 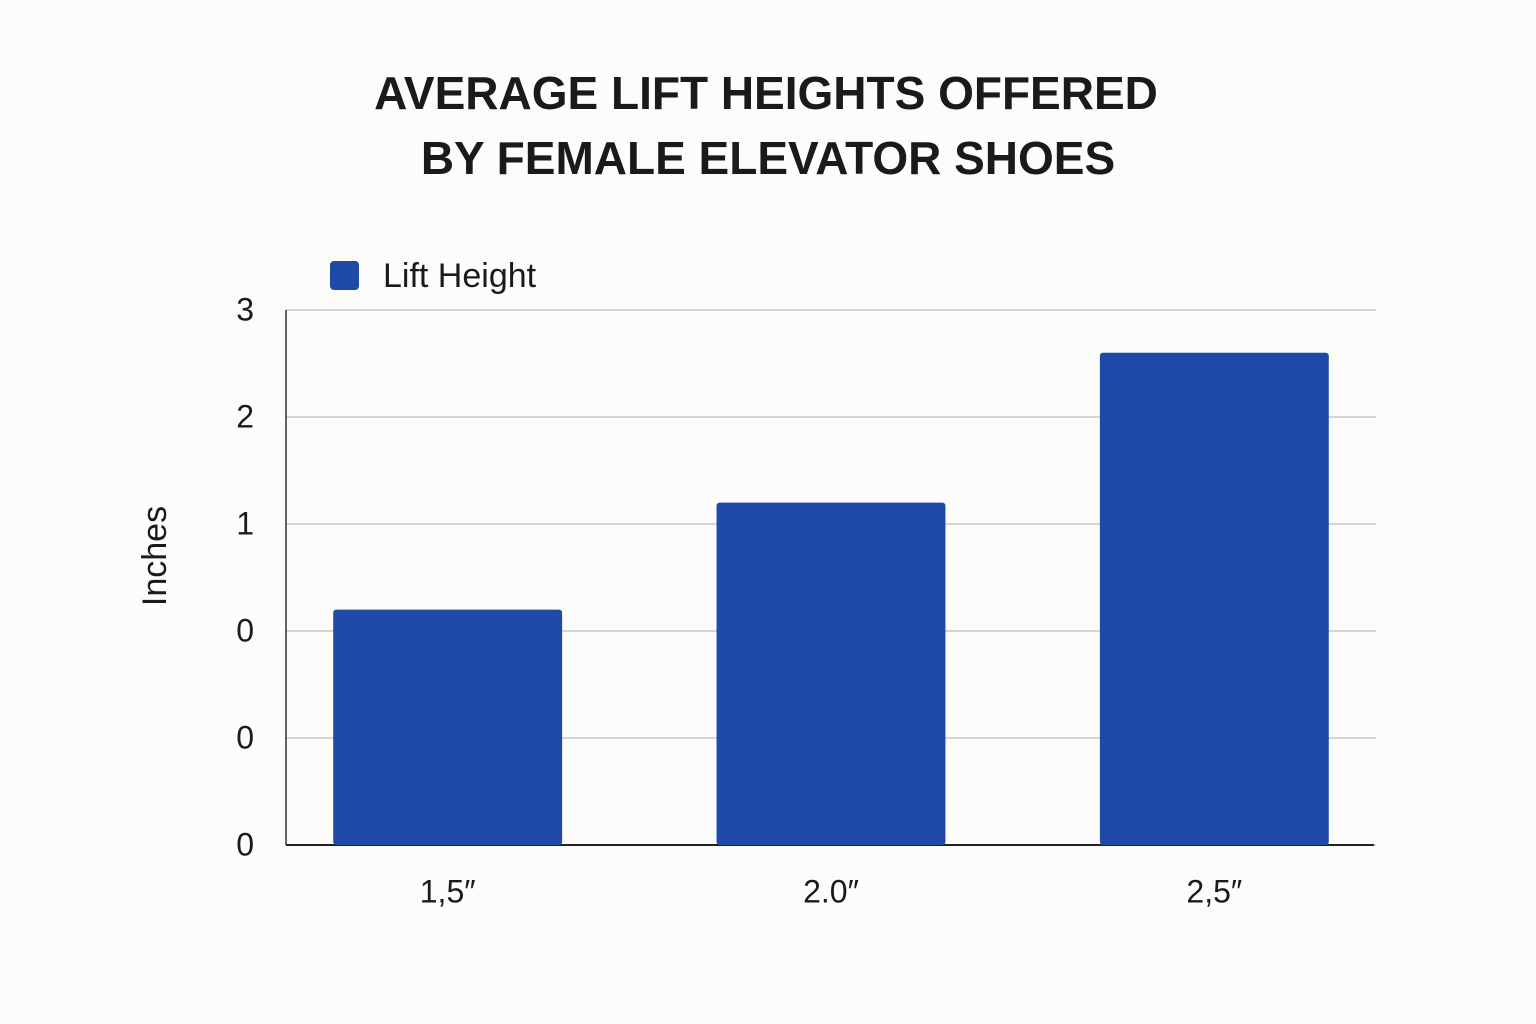 I want to click on y-tick-label: 2, so click(x=245, y=416).